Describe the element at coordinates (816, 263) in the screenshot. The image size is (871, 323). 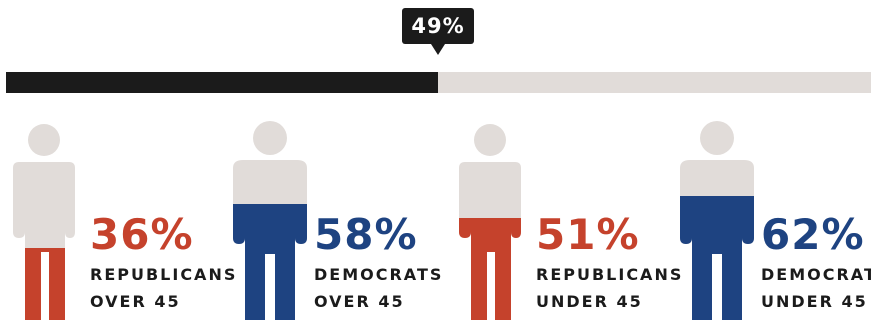
I see `stat-democrats-under-45: 62% DEMOCRATS UNDER 45` at that location.